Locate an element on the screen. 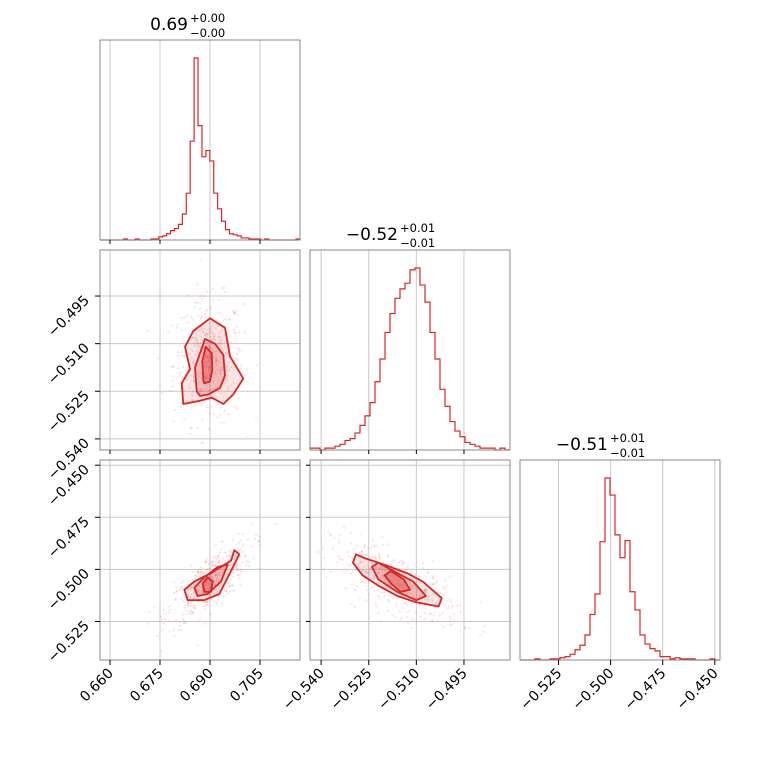  histogram-param-3: −0.51 +0.01−0.01 is located at coordinates (620, 546).